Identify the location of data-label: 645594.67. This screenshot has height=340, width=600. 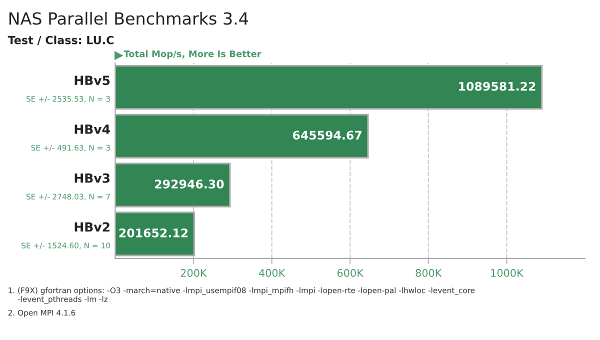
(327, 135).